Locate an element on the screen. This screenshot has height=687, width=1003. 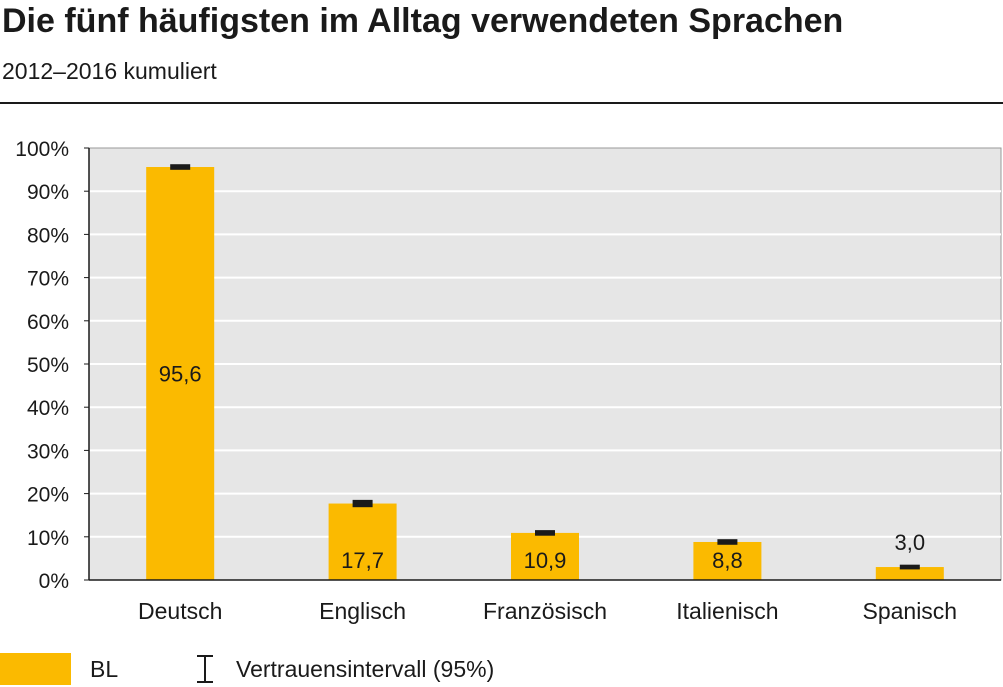
y-tick-label: 20% is located at coordinates (48, 495).